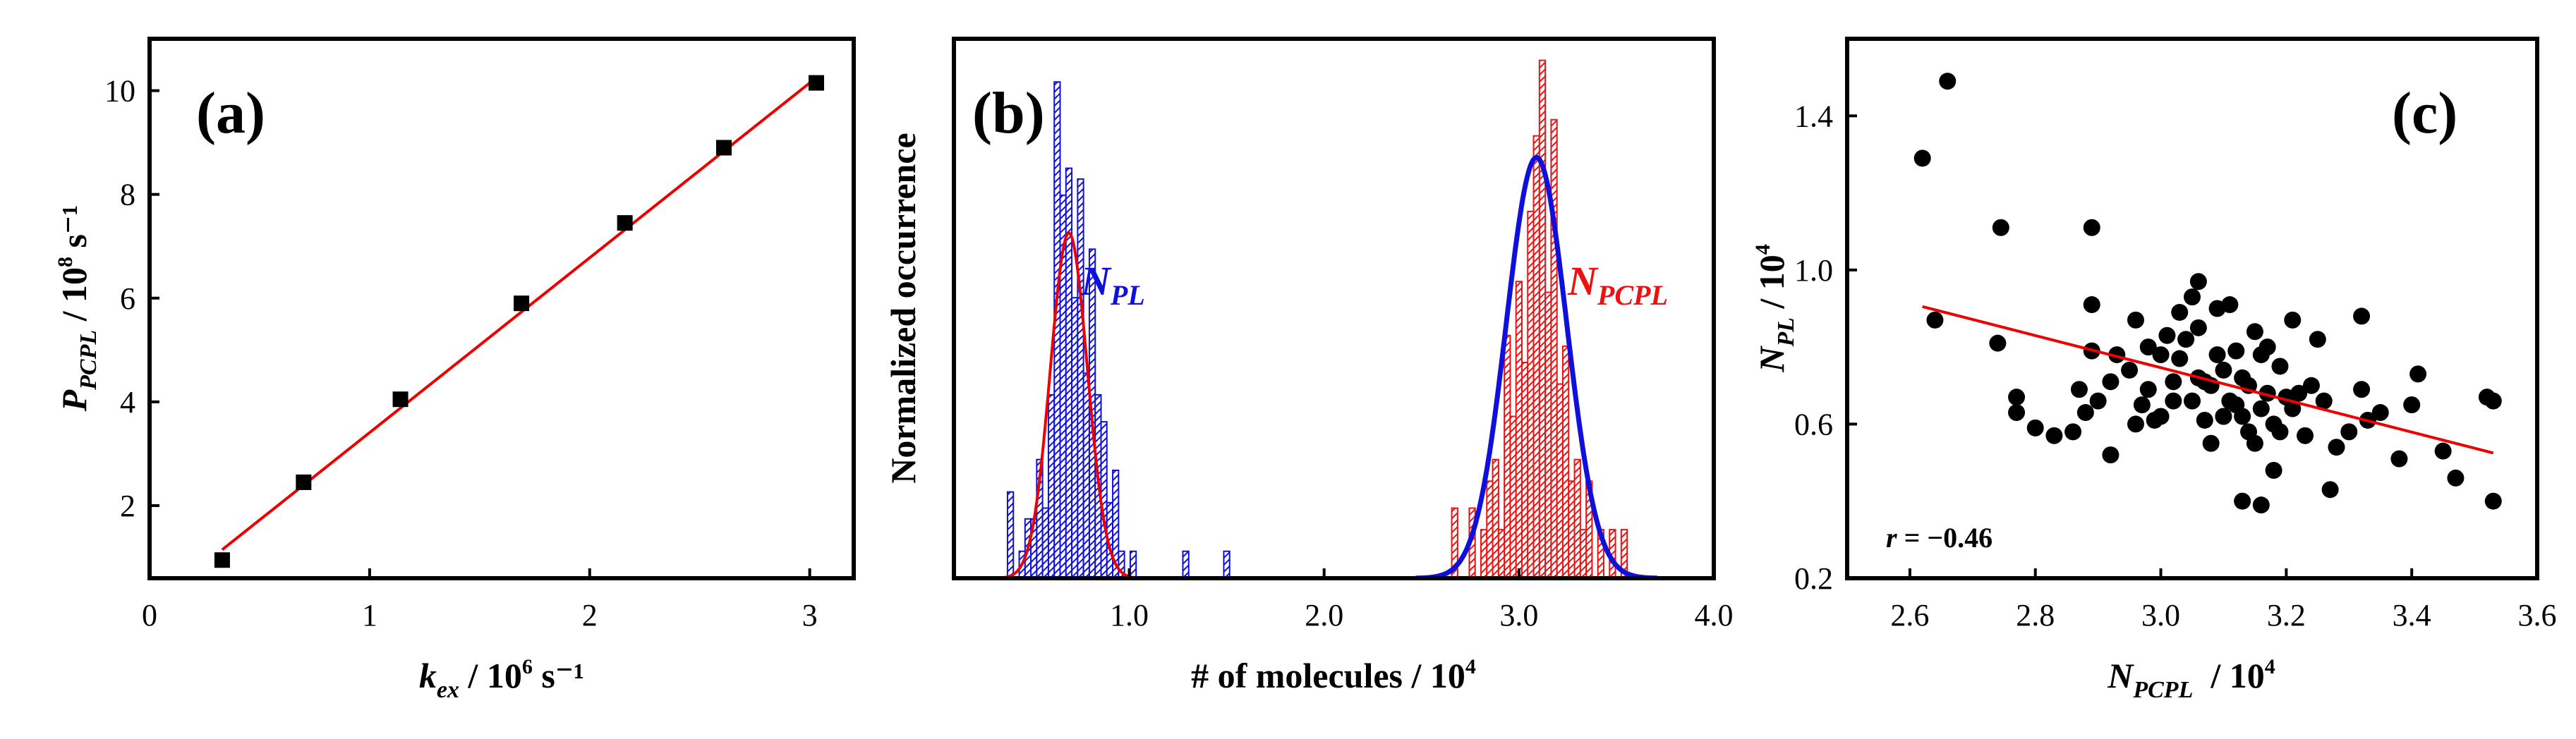 This screenshot has height=739, width=2576. Describe the element at coordinates (590, 615) in the screenshot. I see `panel-a-x-tick-label: 2` at that location.